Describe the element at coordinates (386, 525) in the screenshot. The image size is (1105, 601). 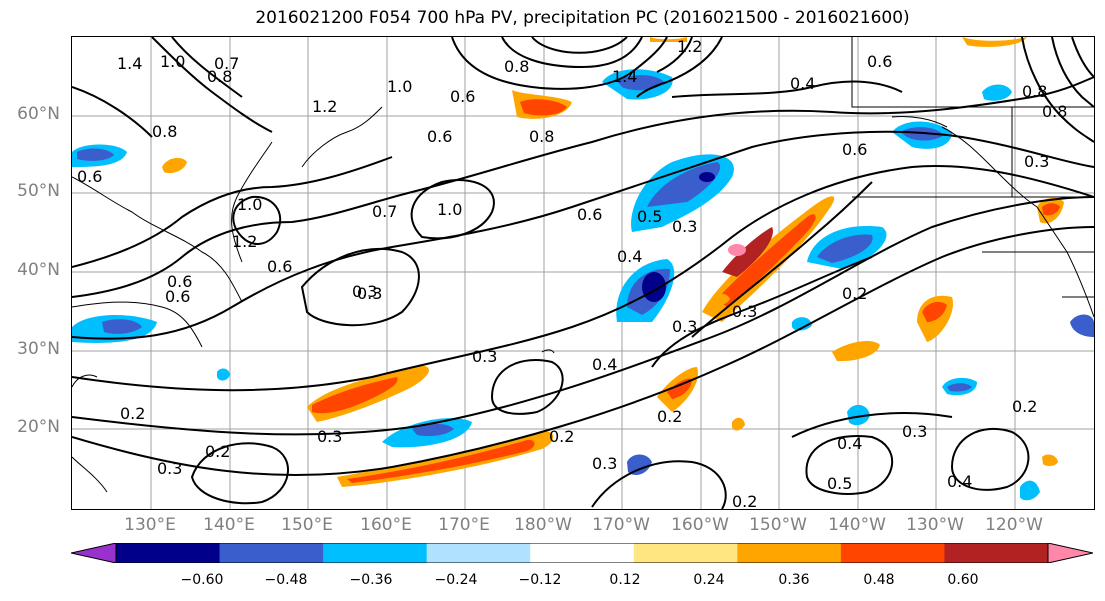
I see `lon-label: 160°E` at that location.